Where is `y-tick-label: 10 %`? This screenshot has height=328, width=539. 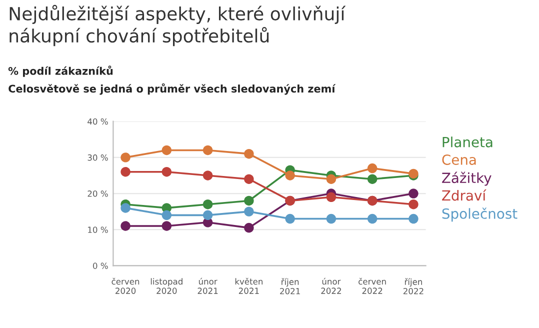
y-tick-label: 10 % is located at coordinates (98, 229).